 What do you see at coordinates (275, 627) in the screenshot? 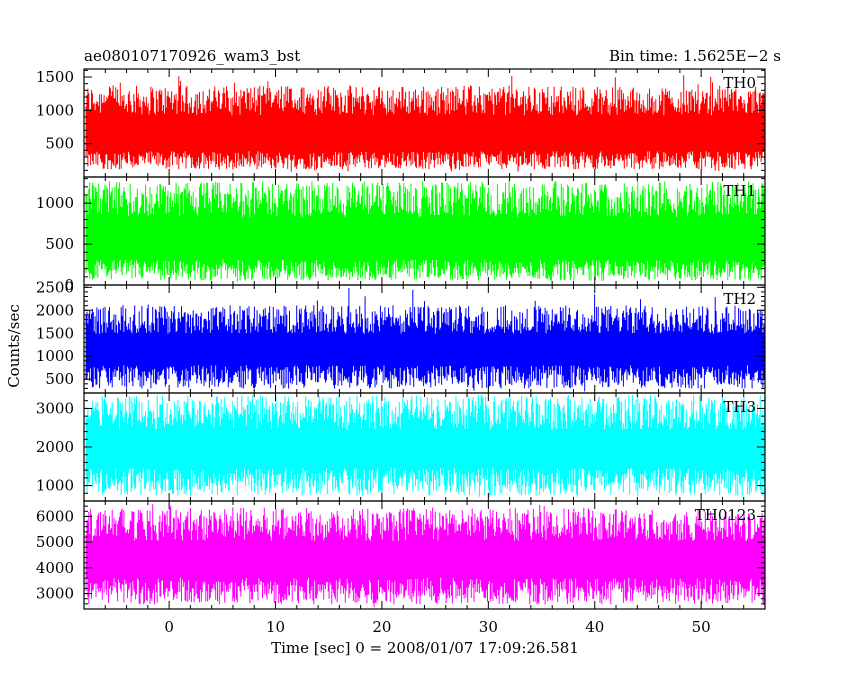
I see `x-tick-label: 10` at bounding box center [275, 627].